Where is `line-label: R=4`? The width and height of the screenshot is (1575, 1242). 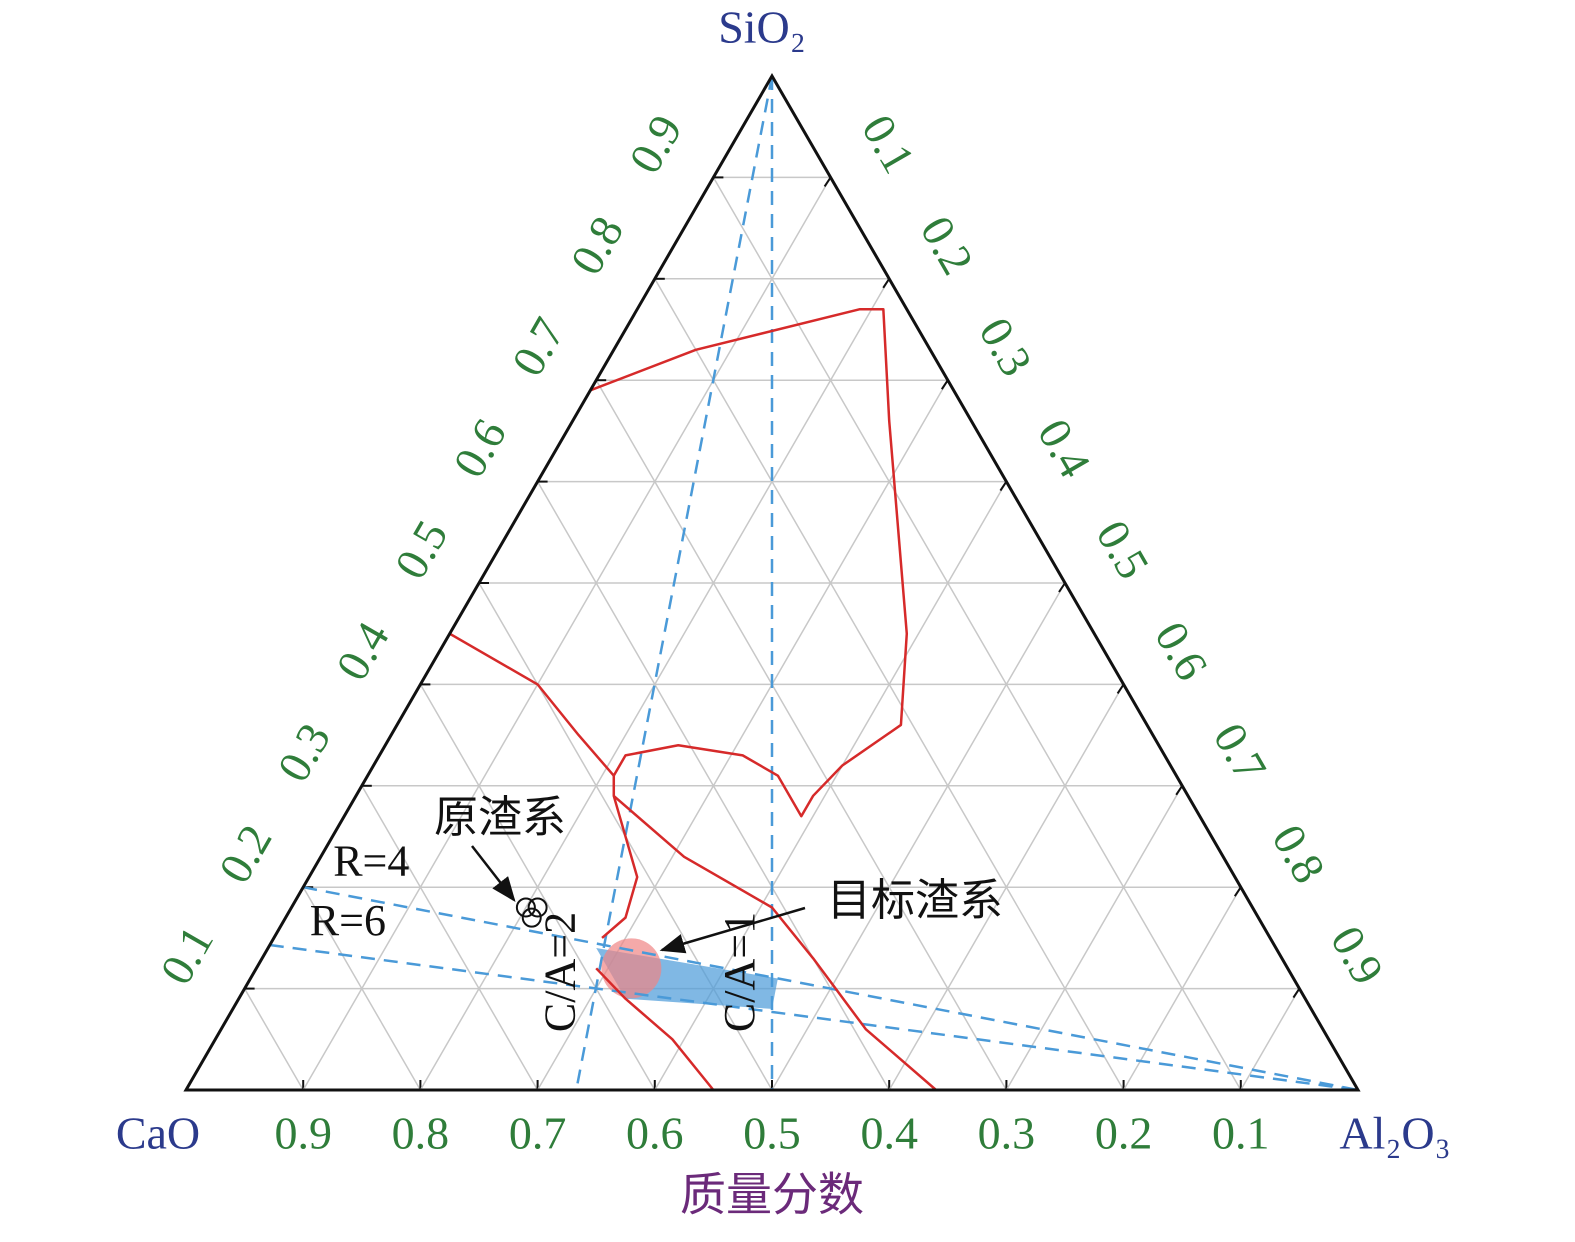 line-label: R=4 is located at coordinates (371, 860).